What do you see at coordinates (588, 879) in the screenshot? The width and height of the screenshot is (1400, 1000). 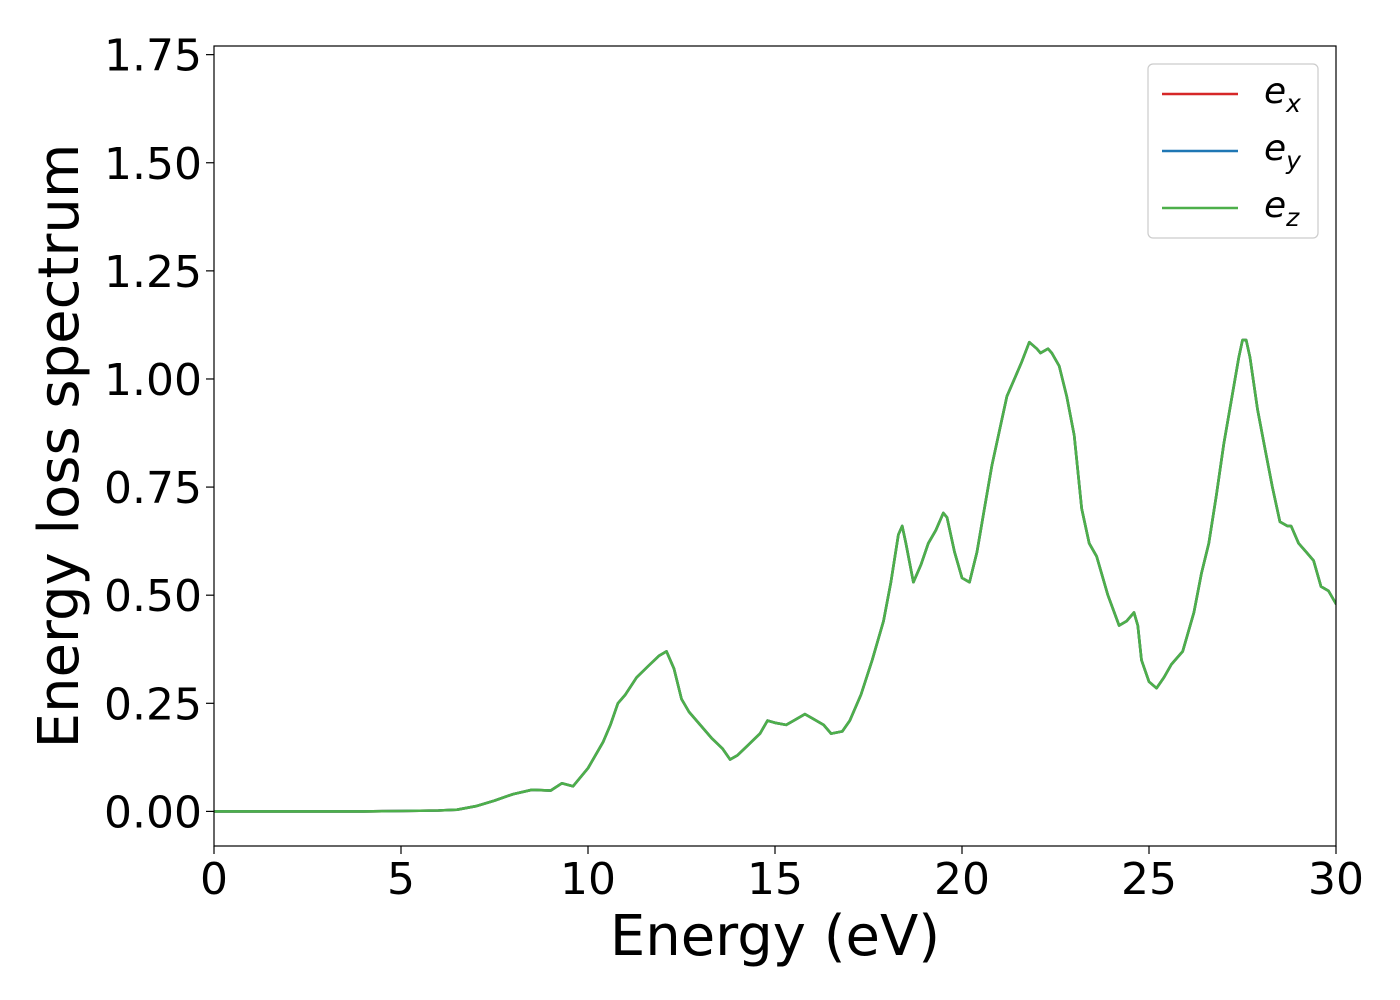 I see `x-tick-label: 10` at bounding box center [588, 879].